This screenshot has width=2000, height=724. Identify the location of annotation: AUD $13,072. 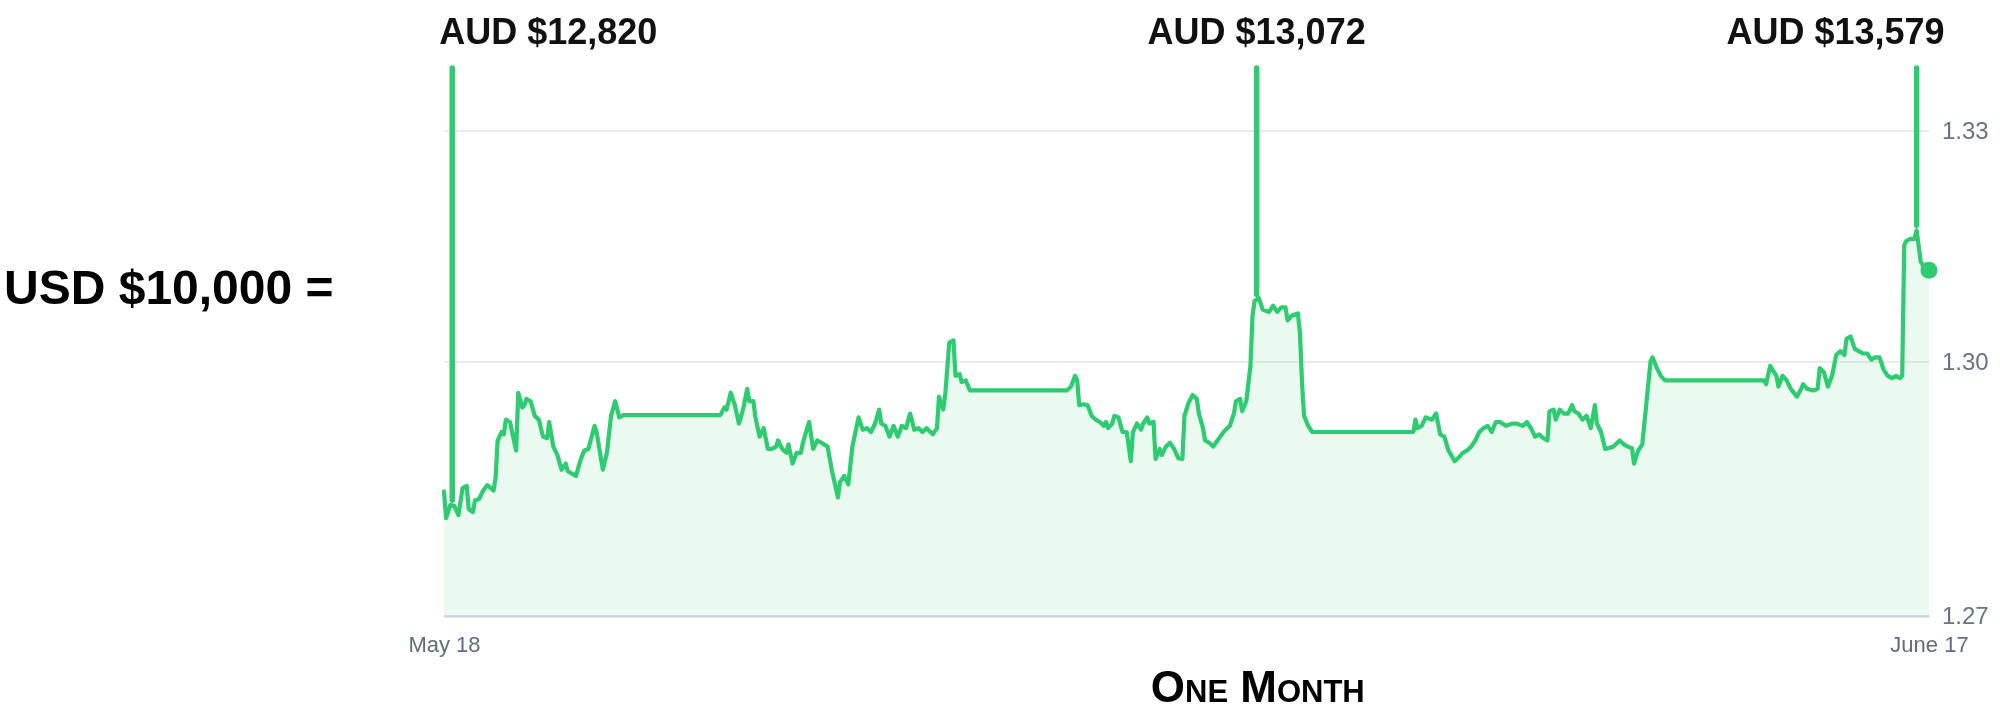
(1256, 31).